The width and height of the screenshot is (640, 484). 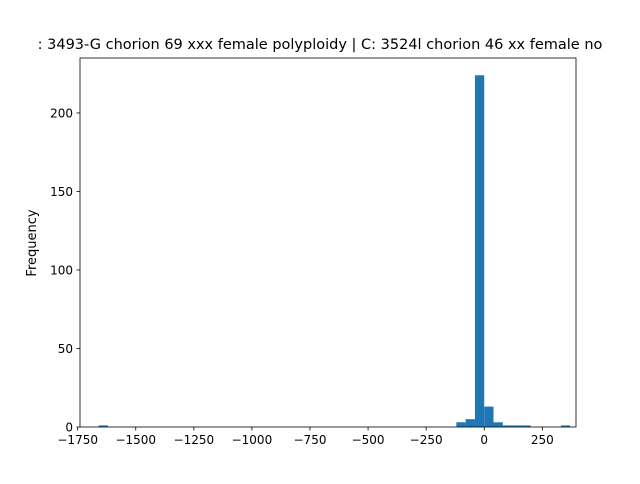 I want to click on x-tick-label: −500, so click(x=368, y=440).